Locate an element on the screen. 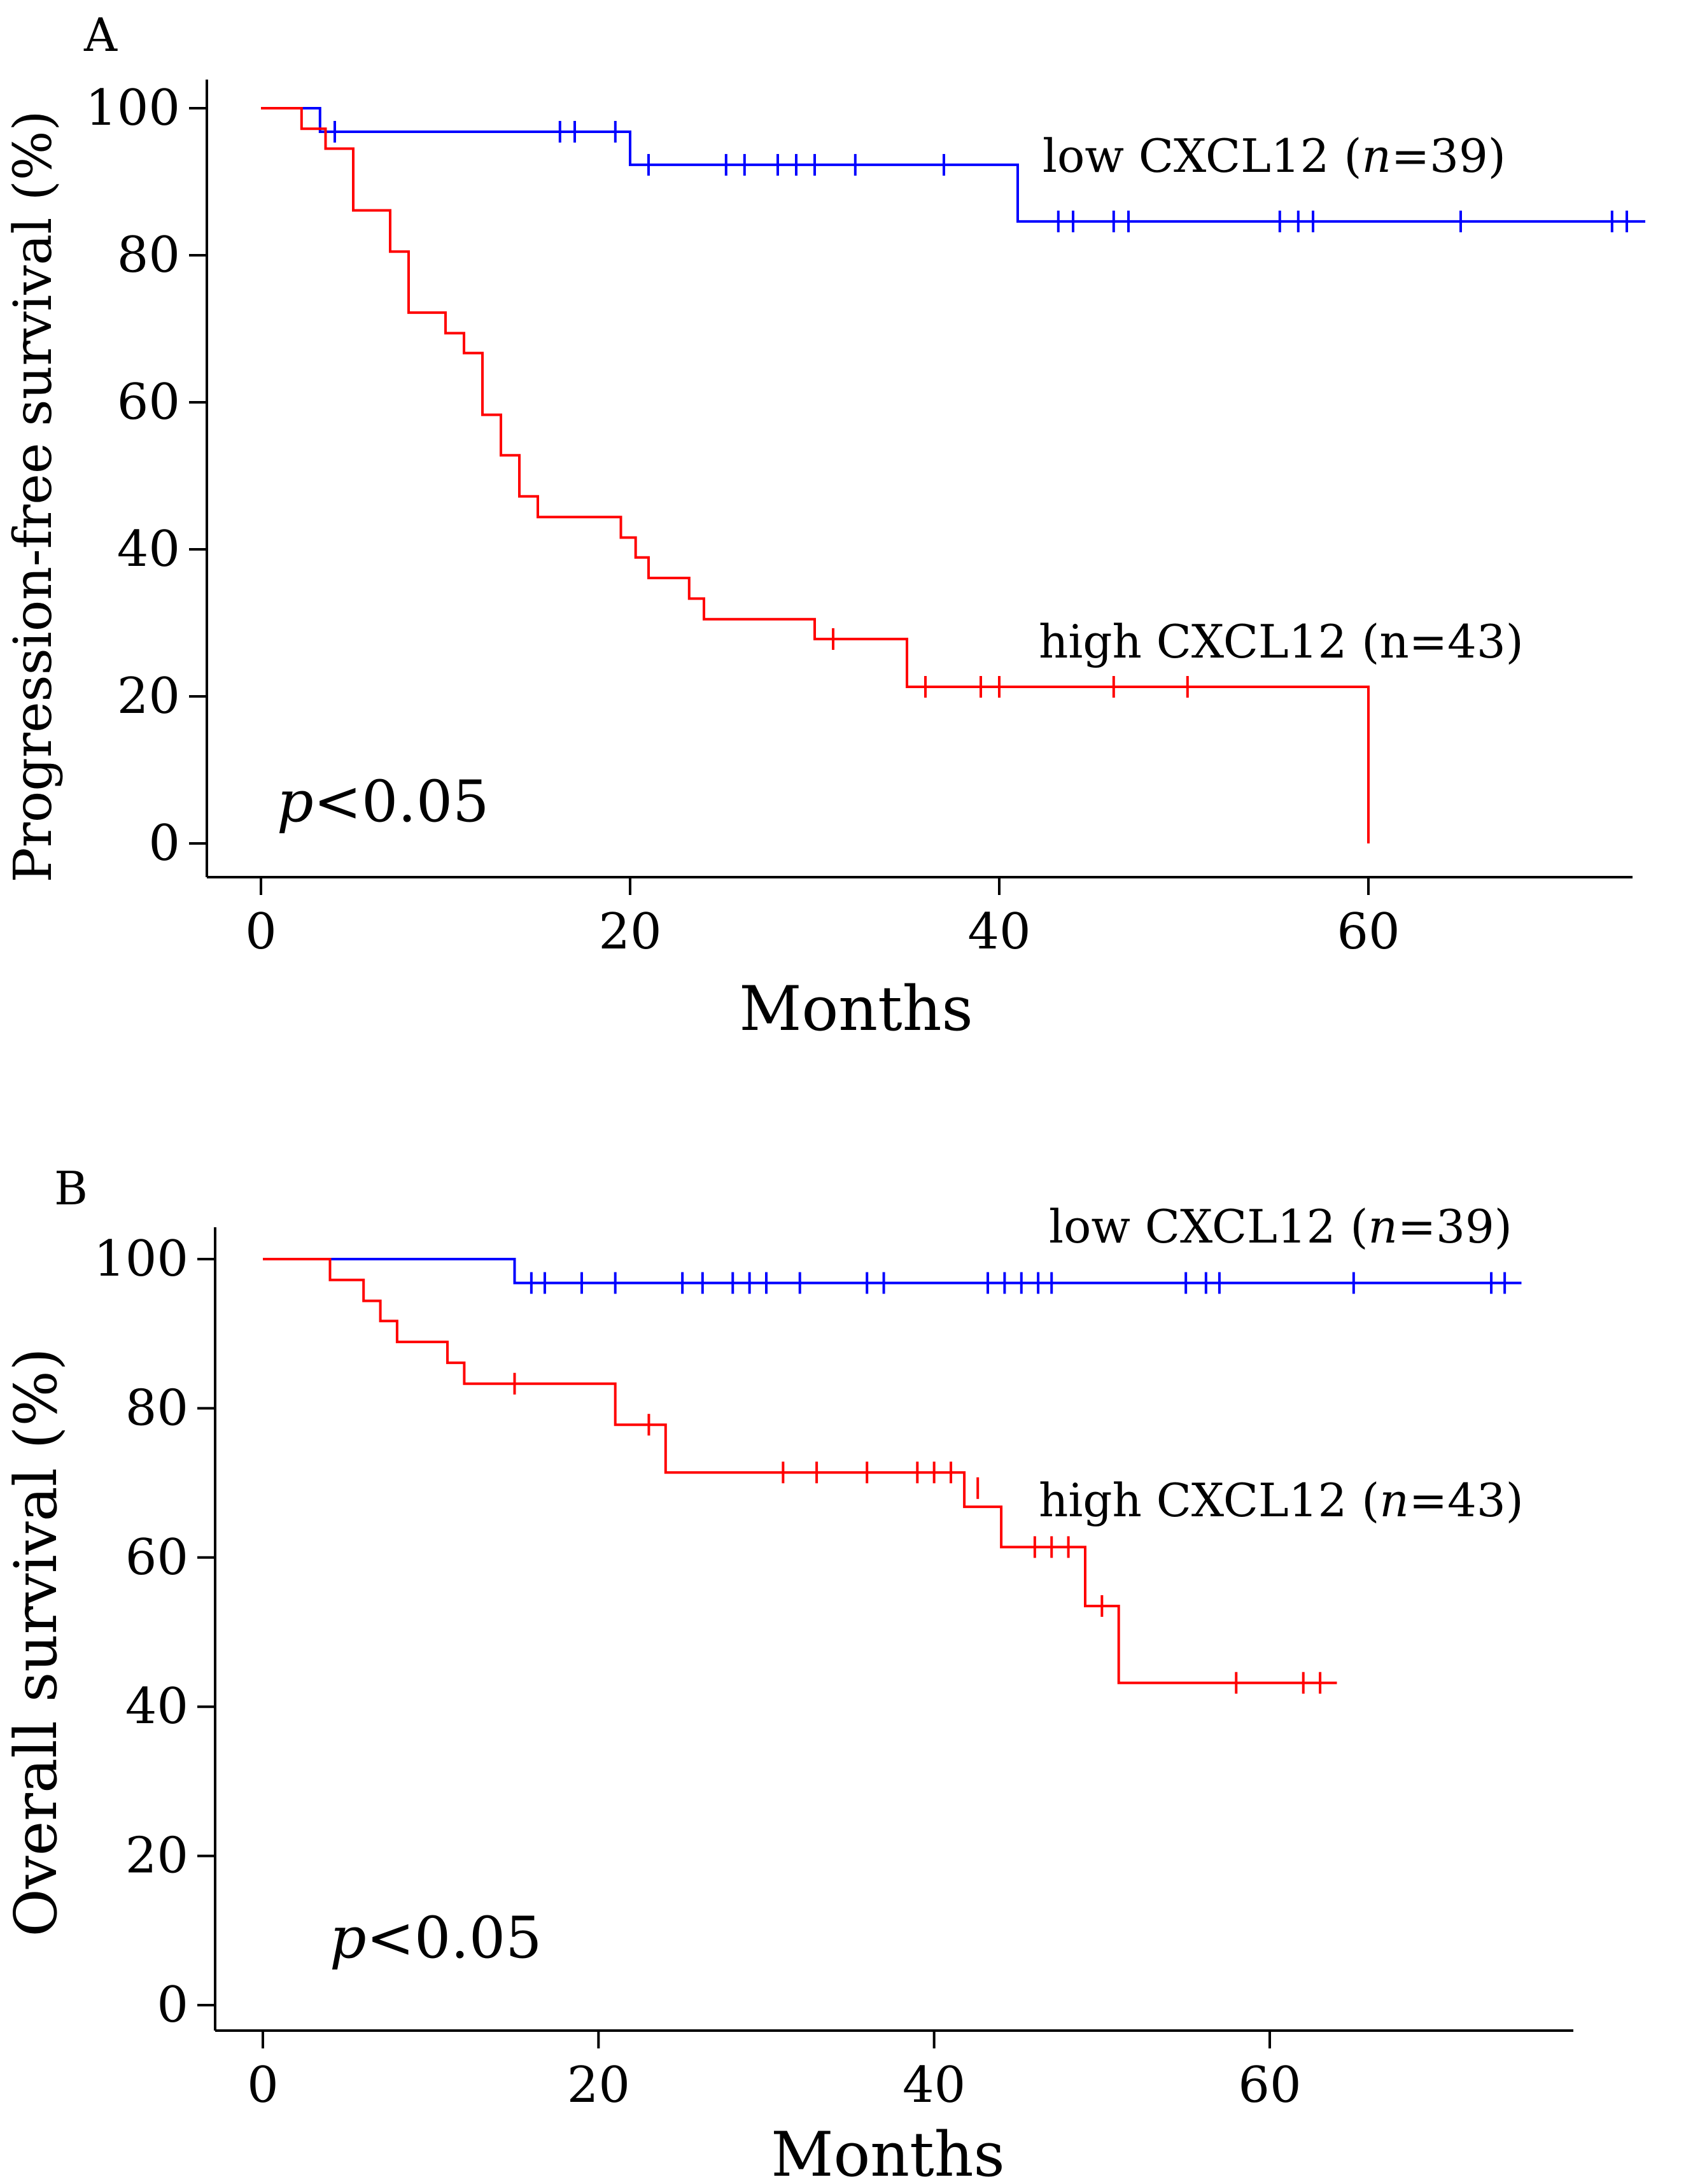  panel-a-letter: A is located at coordinates (100, 35).